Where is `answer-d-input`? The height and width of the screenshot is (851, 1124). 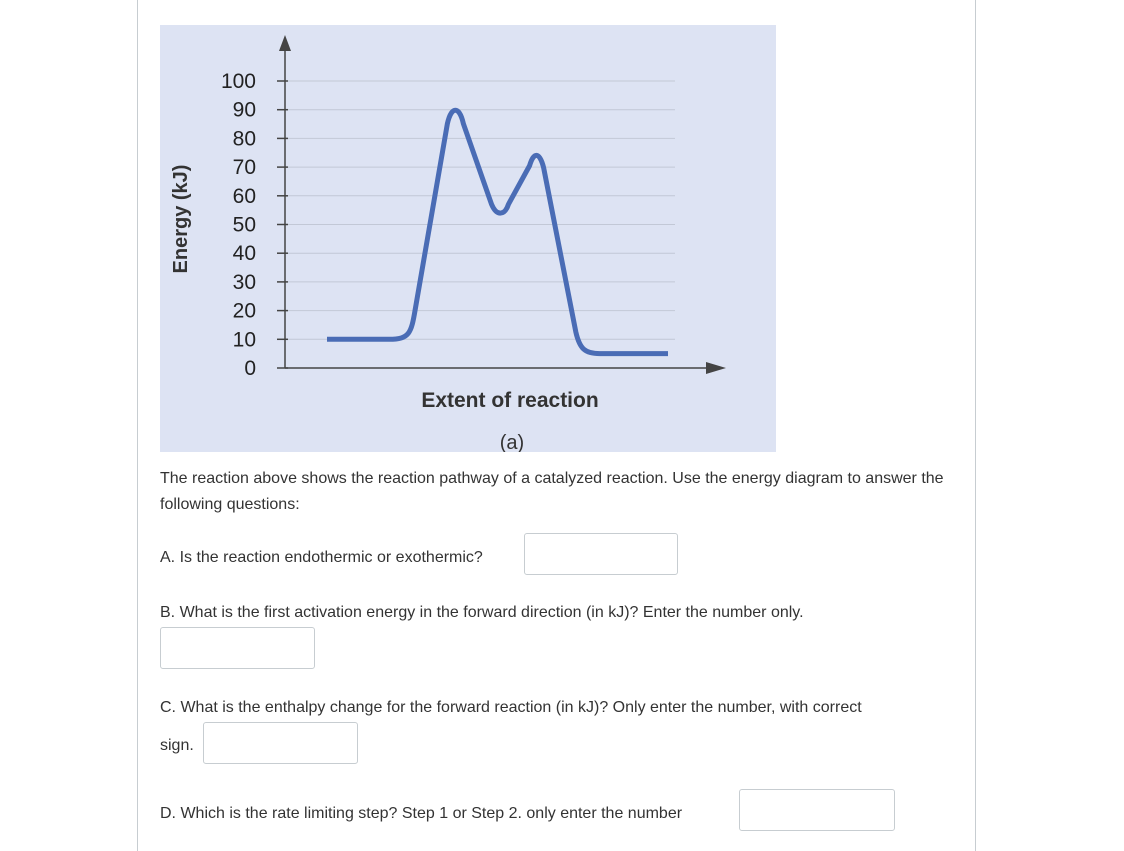 answer-d-input is located at coordinates (817, 810).